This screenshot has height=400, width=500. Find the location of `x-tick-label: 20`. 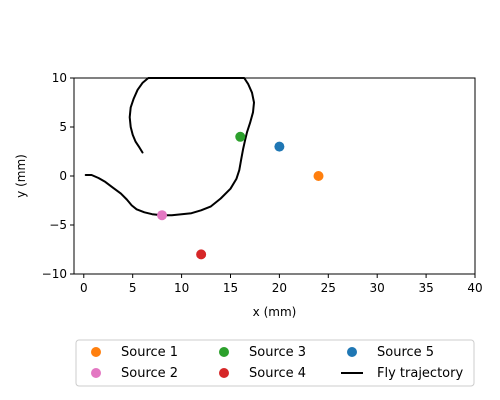

x-tick-label: 20 is located at coordinates (279, 288).